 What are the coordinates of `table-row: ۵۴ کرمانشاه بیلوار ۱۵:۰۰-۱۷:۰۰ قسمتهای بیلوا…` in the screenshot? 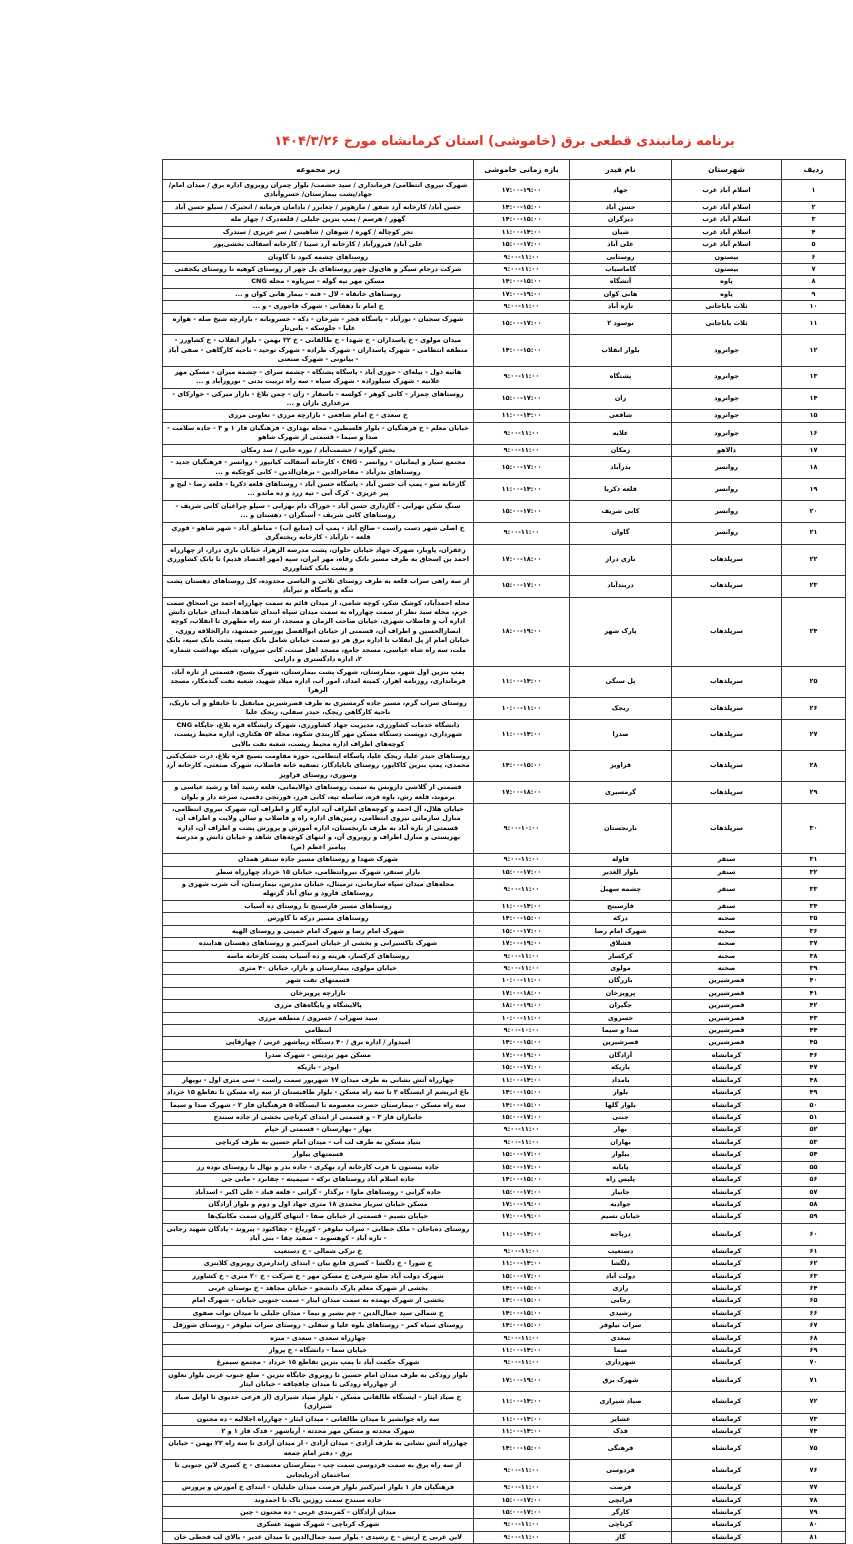 It's located at (504, 1155).